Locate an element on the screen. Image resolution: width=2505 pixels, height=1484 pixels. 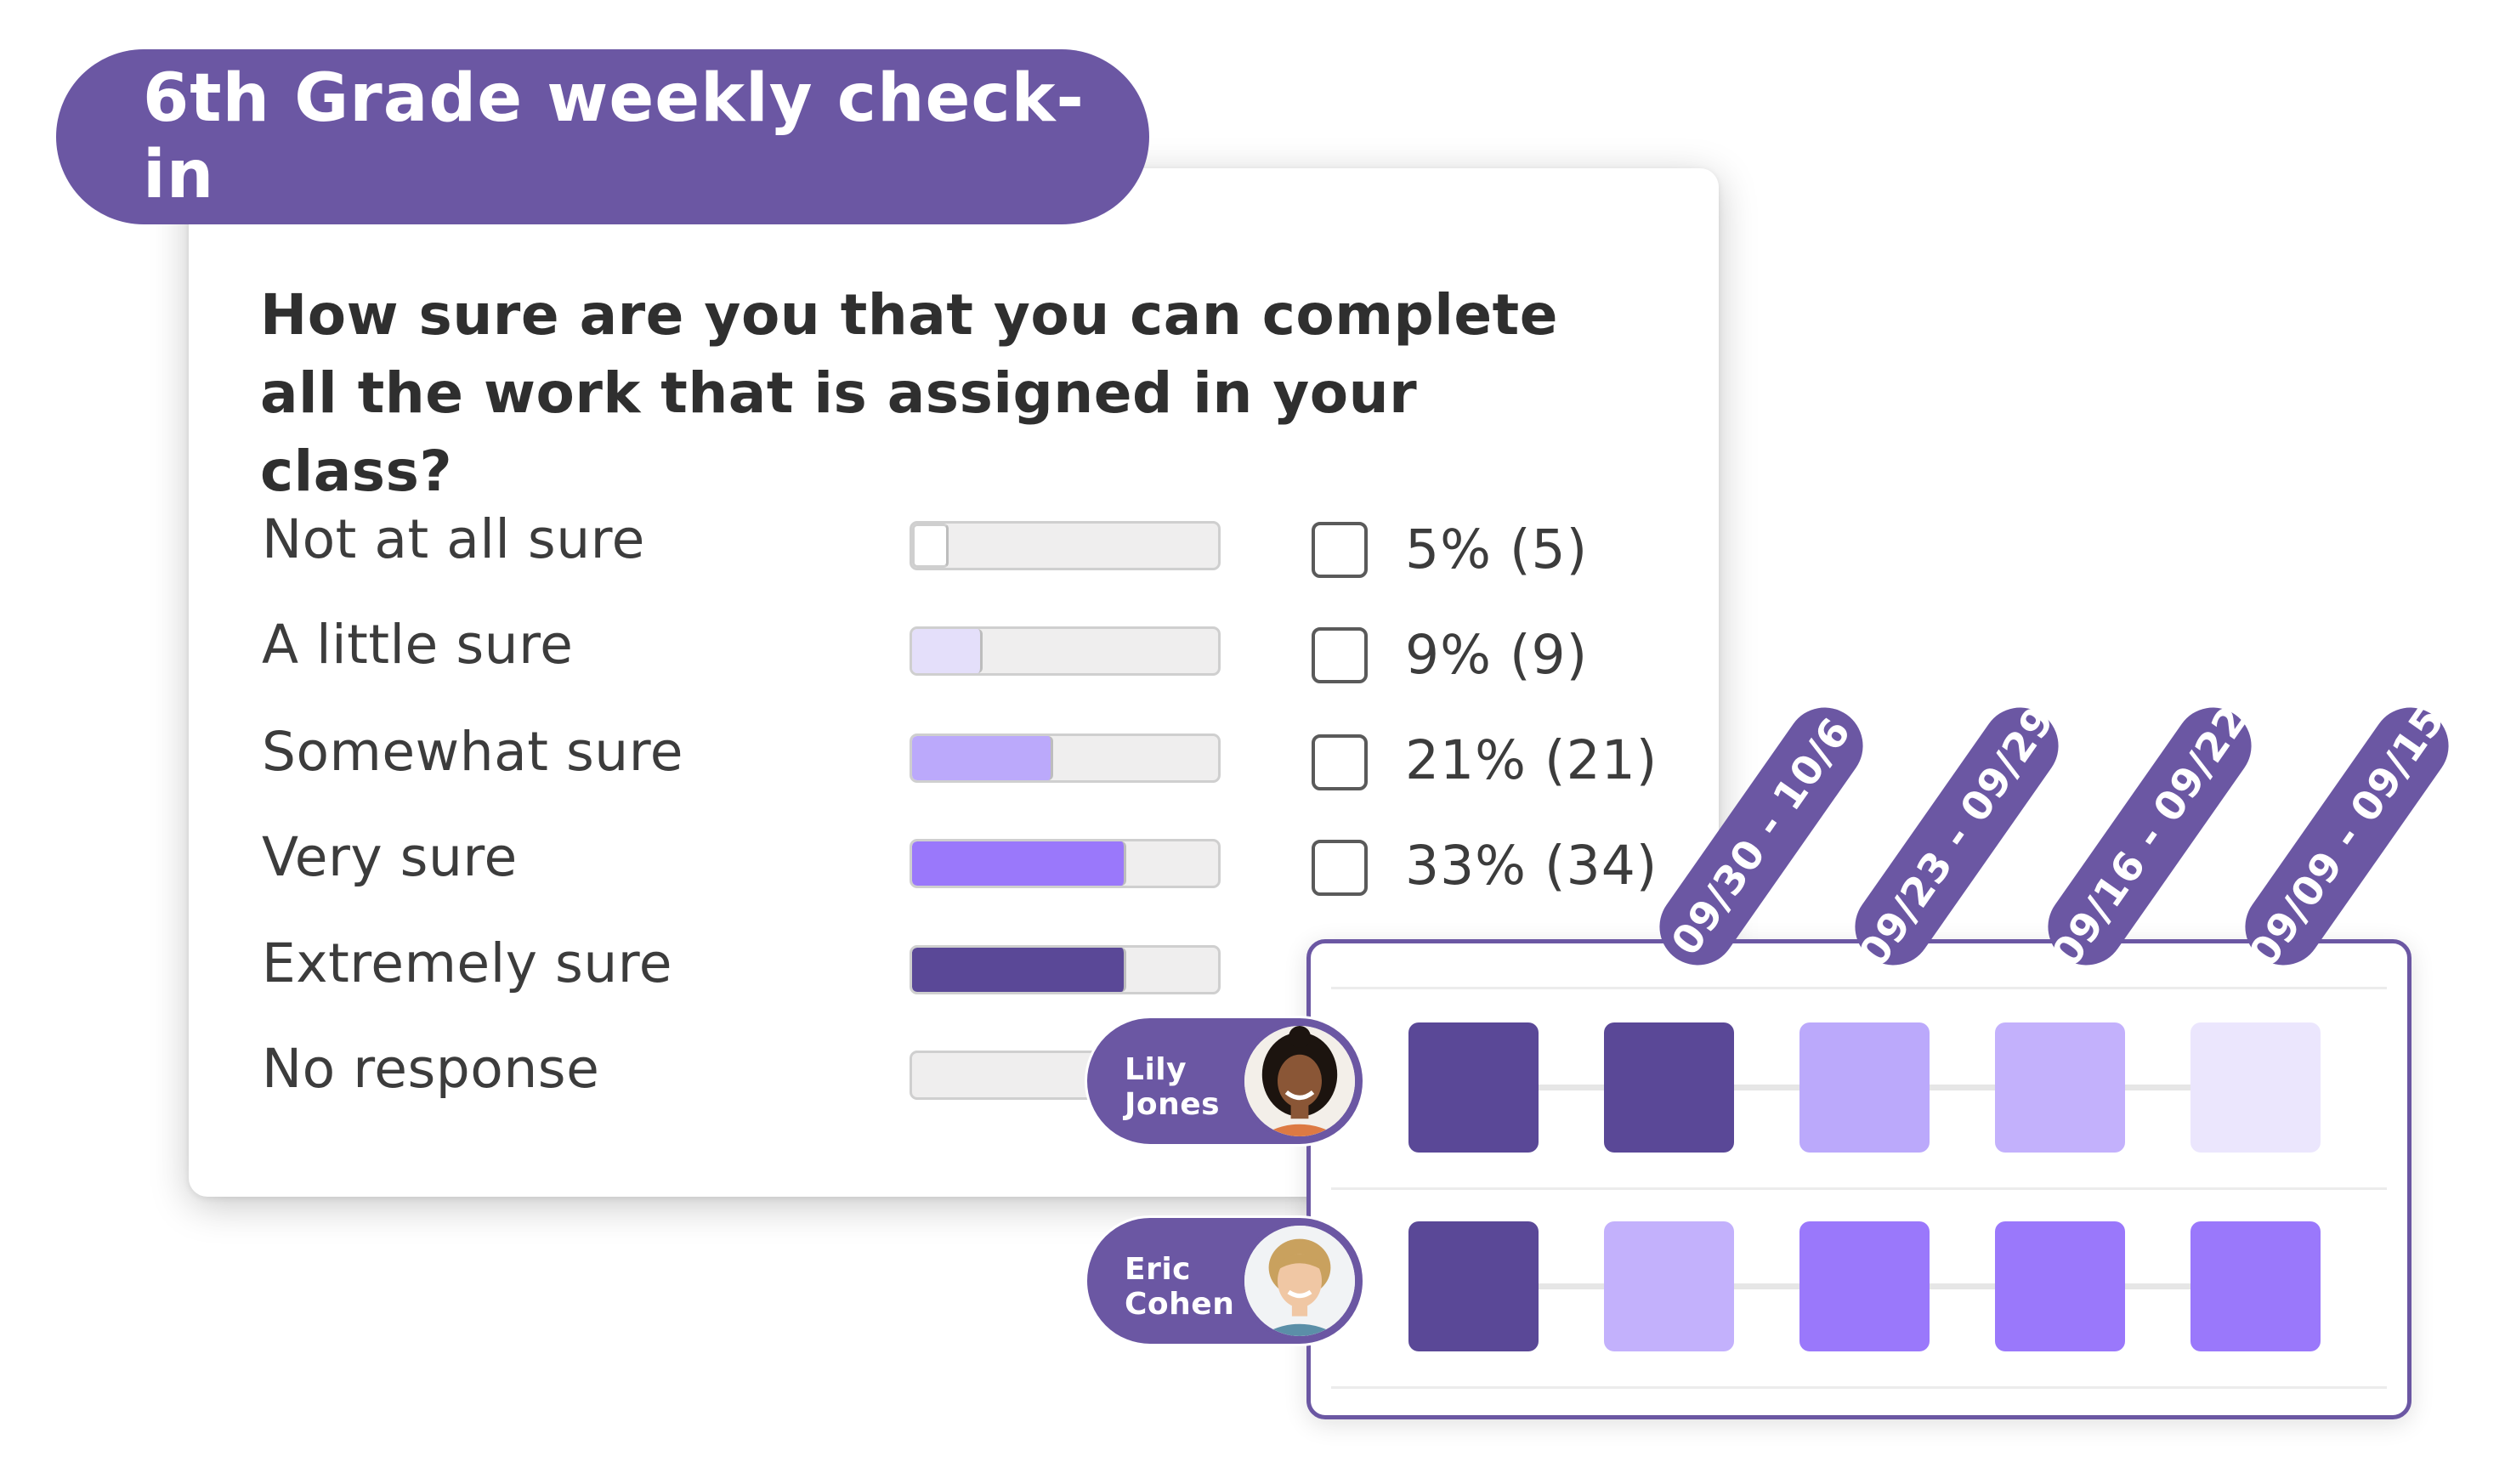
student-last-name: Cohen is located at coordinates (1180, 1304).